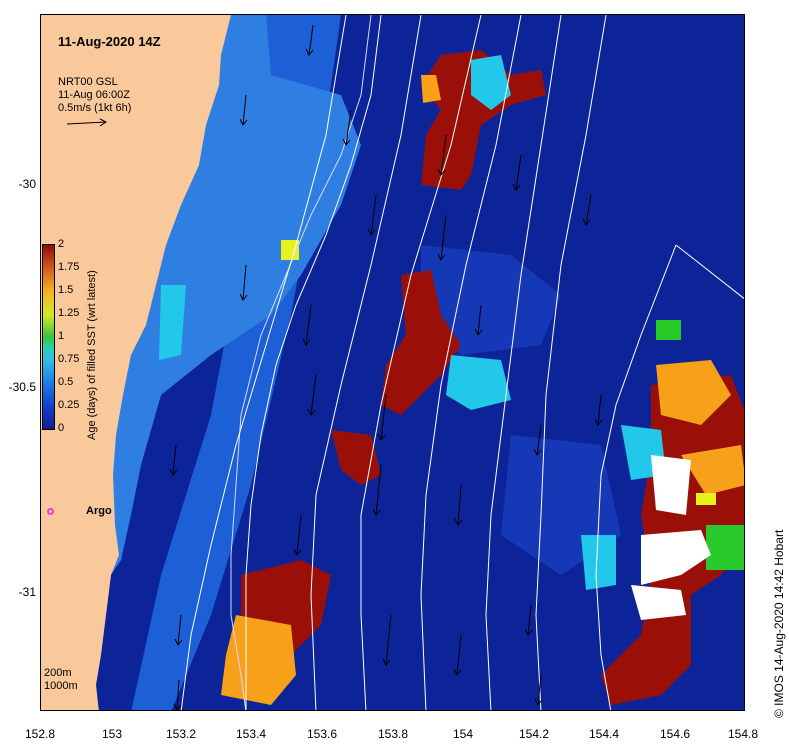 The height and width of the screenshot is (750, 789). Describe the element at coordinates (534, 734) in the screenshot. I see `x-tick-label: 154.2` at that location.